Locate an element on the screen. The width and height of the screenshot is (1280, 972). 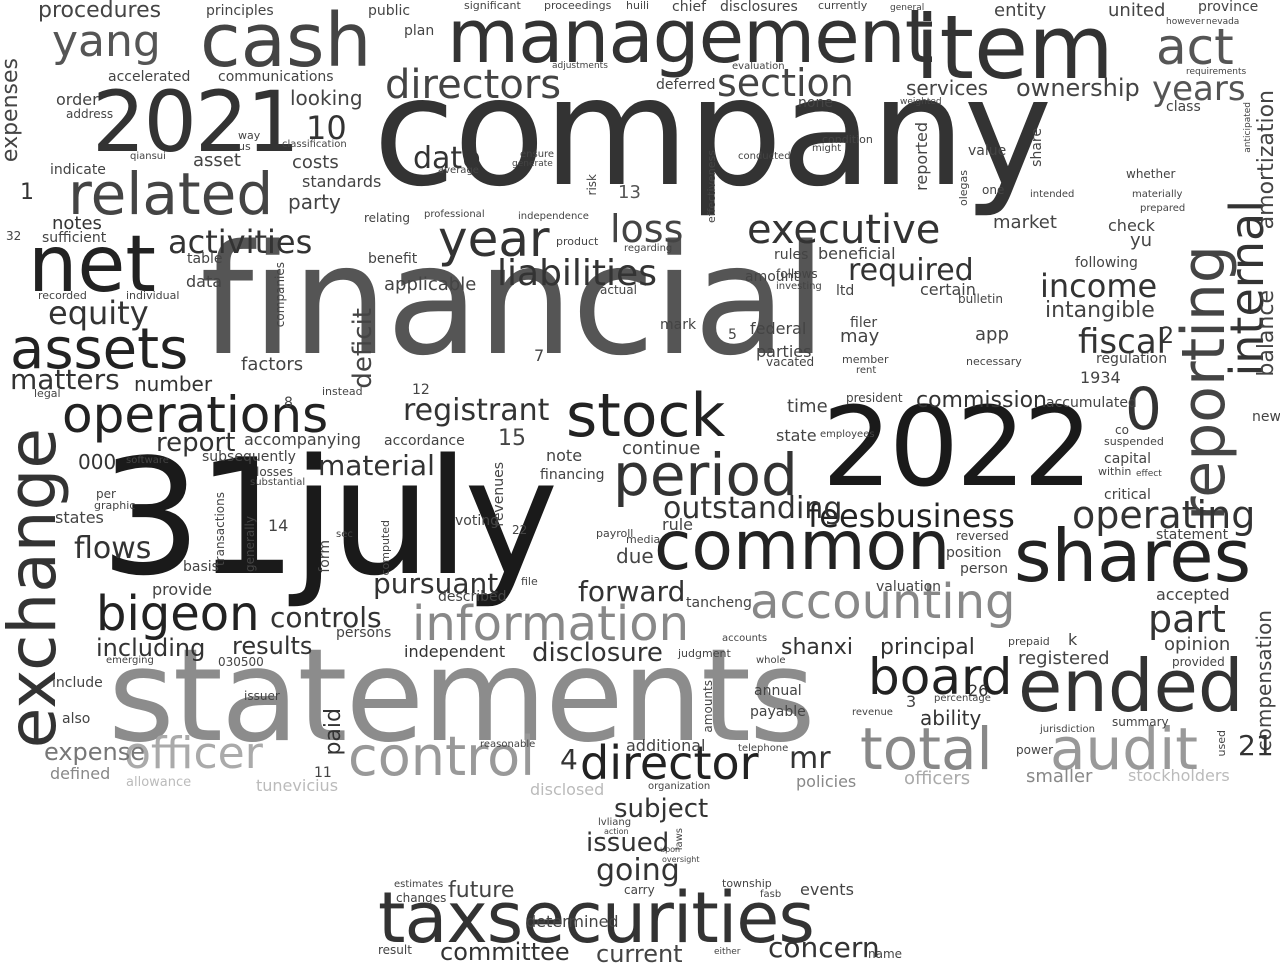
word-general: general is located at coordinates (907, 8).